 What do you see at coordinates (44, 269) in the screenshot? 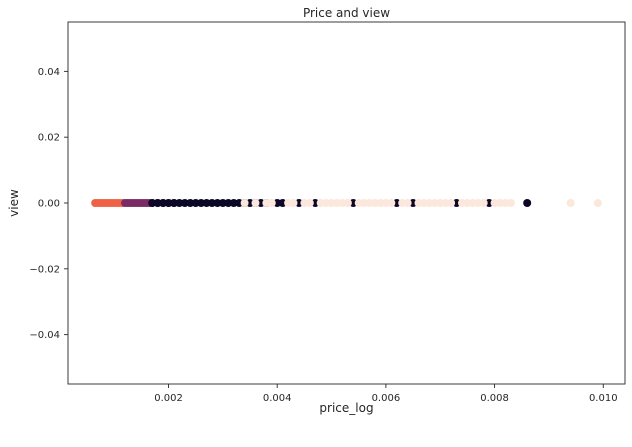
I see `y-tick-label: −0.02` at bounding box center [44, 269].